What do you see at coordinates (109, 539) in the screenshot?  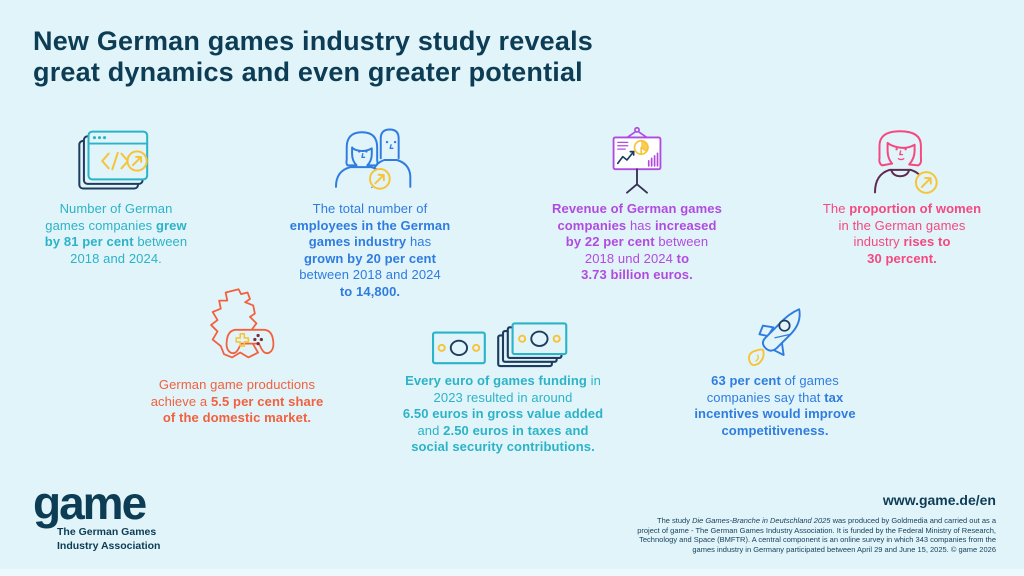 I see `association-name: The German Games Industry Association` at bounding box center [109, 539].